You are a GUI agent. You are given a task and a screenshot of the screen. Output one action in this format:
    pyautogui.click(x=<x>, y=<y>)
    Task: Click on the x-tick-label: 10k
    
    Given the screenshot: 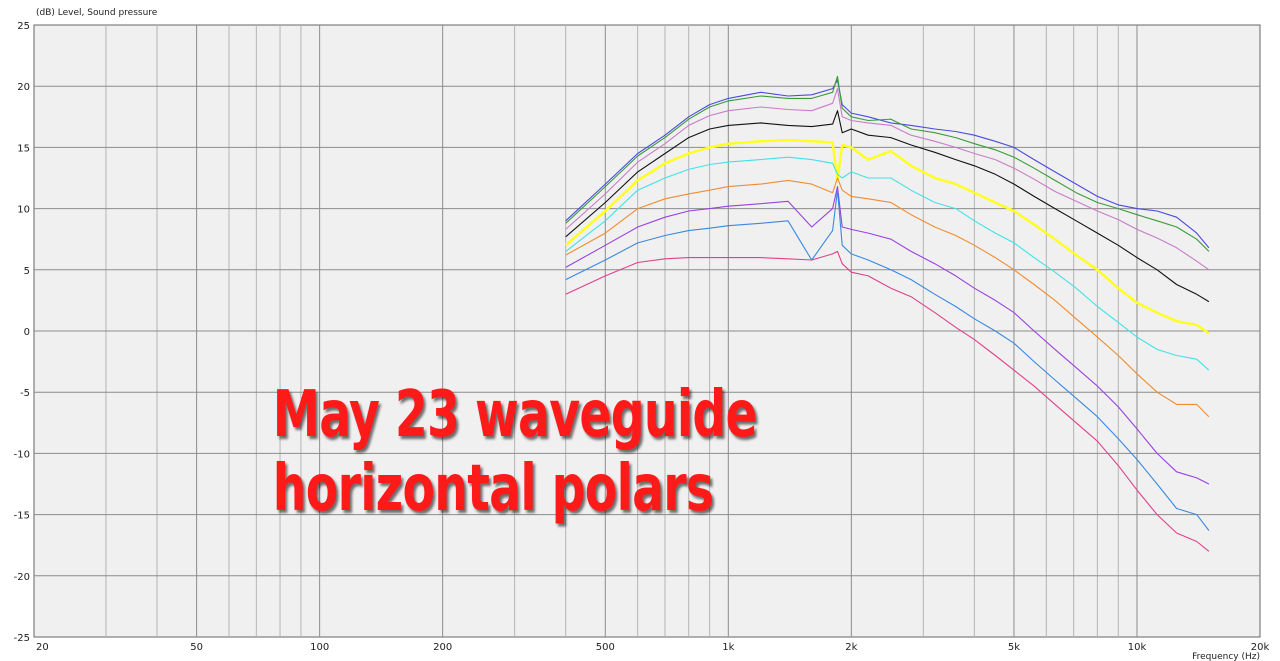 What is the action you would take?
    pyautogui.click(x=1137, y=647)
    